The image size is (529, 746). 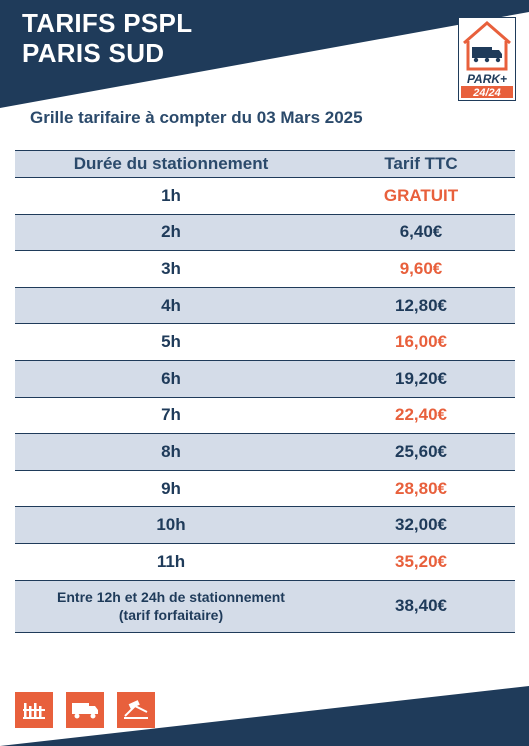 What do you see at coordinates (265, 452) in the screenshot?
I see `table-row: 8h 25,60€` at bounding box center [265, 452].